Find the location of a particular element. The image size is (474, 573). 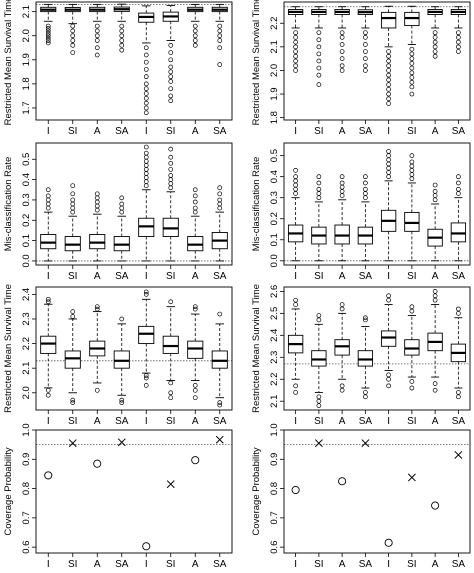

y-tick-label: 1.0 is located at coordinates (26, 429).